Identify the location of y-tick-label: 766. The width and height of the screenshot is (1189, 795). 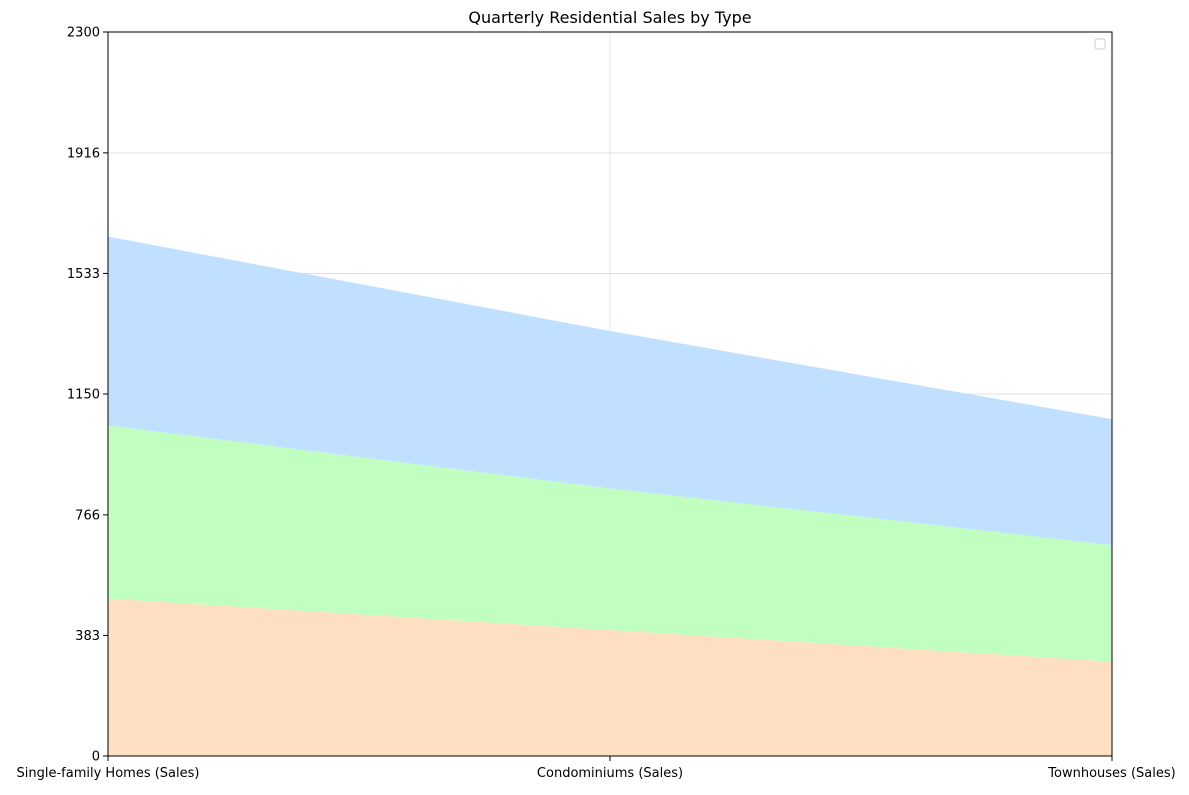
(87, 515).